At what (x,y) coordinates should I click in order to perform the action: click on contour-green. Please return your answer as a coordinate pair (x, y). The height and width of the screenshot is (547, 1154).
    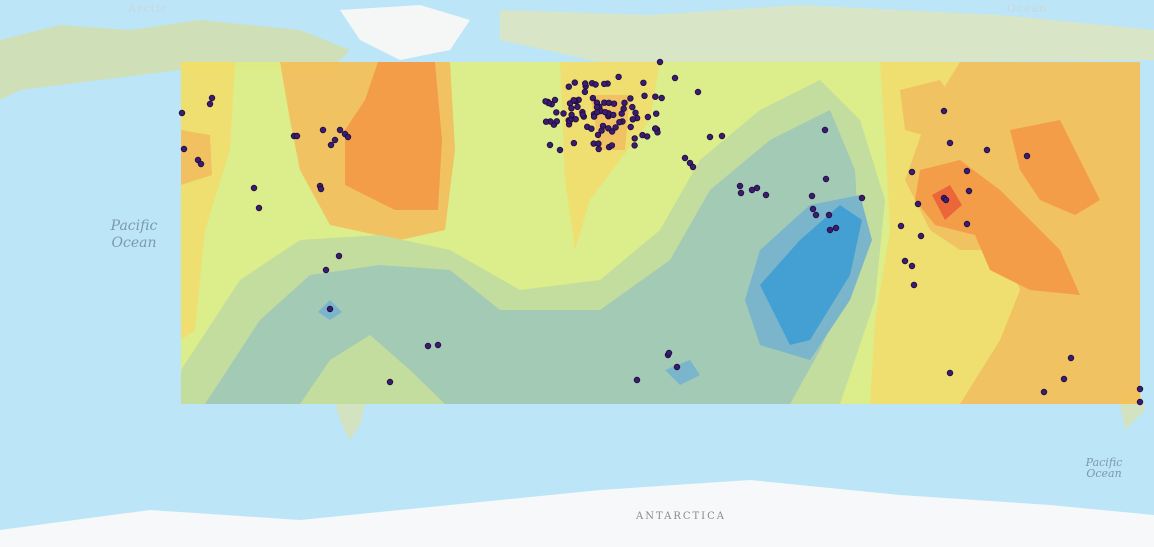
    Looking at the image, I should click on (372, 369).